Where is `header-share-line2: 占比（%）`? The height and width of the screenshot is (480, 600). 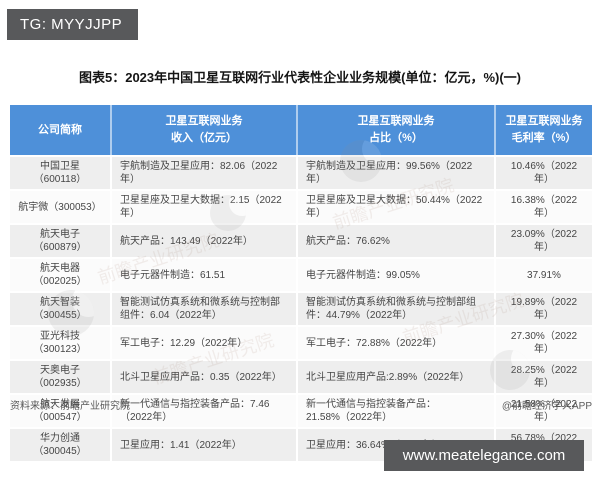
header-share-line2: 占比（%） is located at coordinates (396, 138).